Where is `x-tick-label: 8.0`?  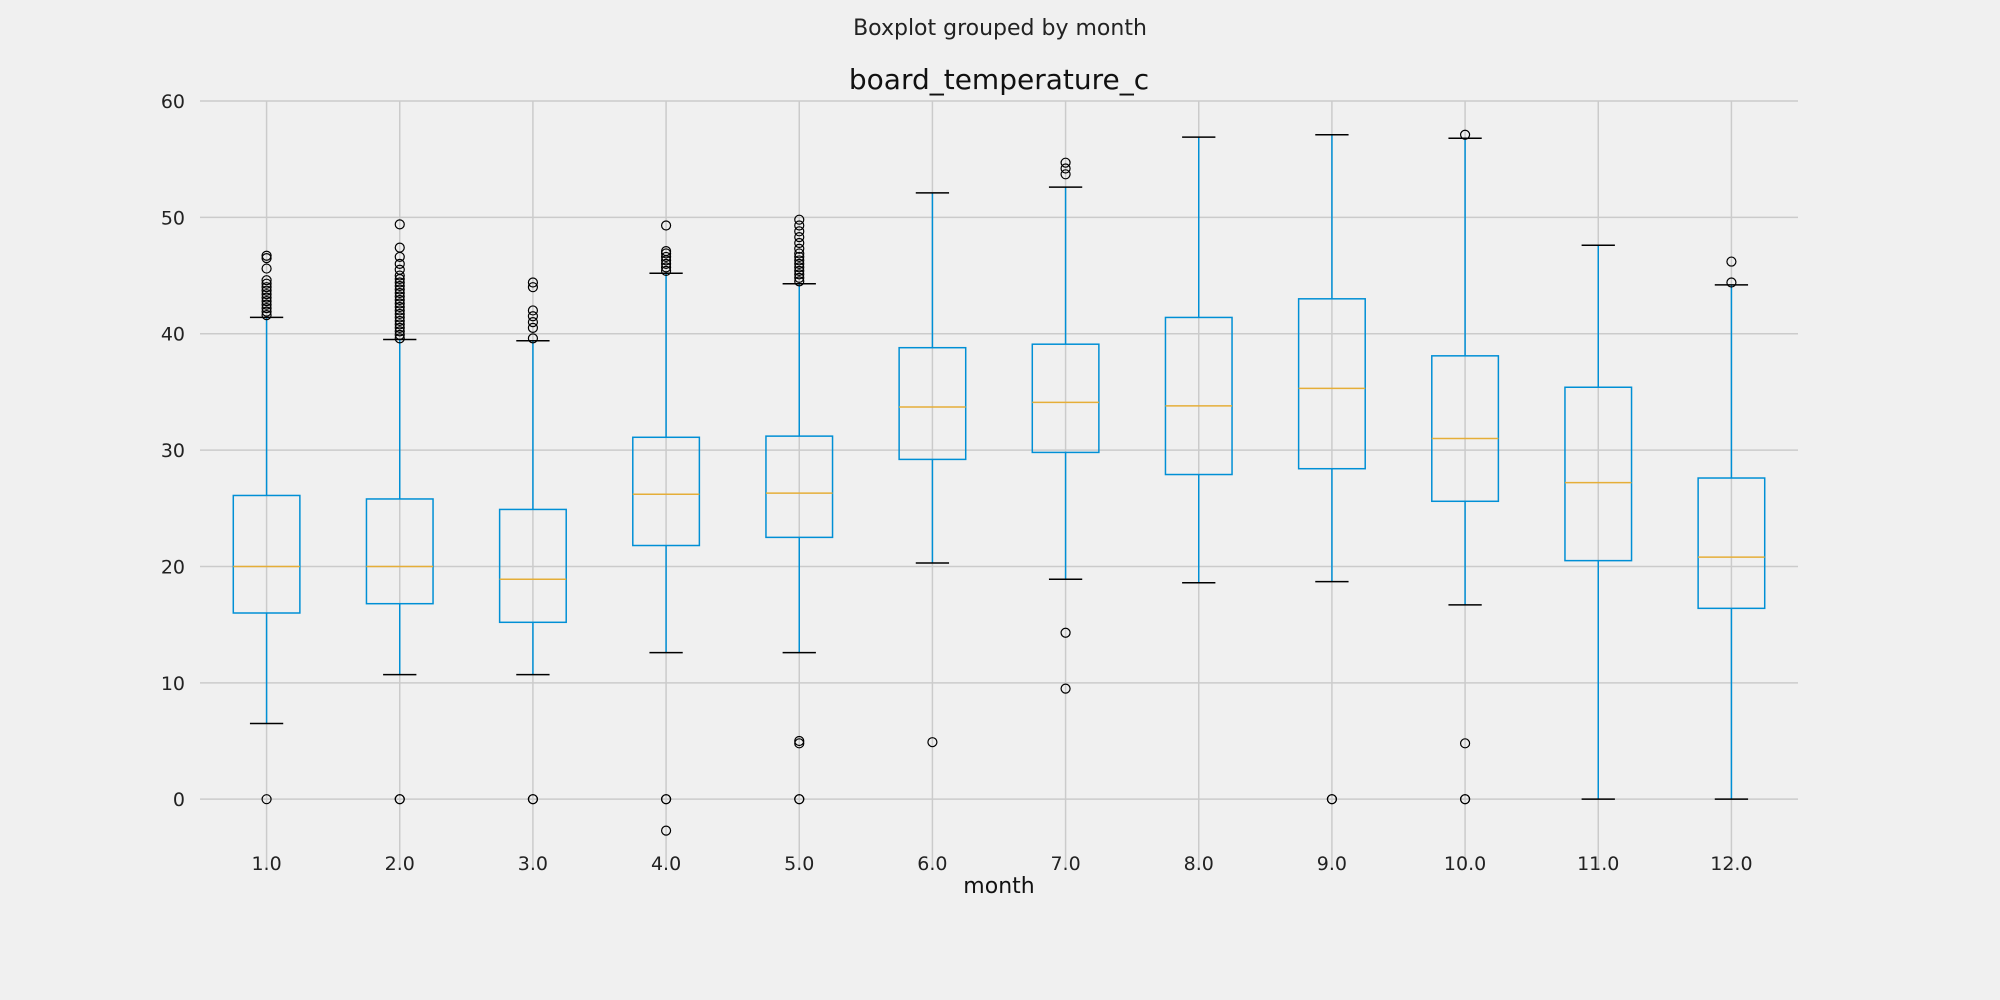
x-tick-label: 8.0 is located at coordinates (1199, 864).